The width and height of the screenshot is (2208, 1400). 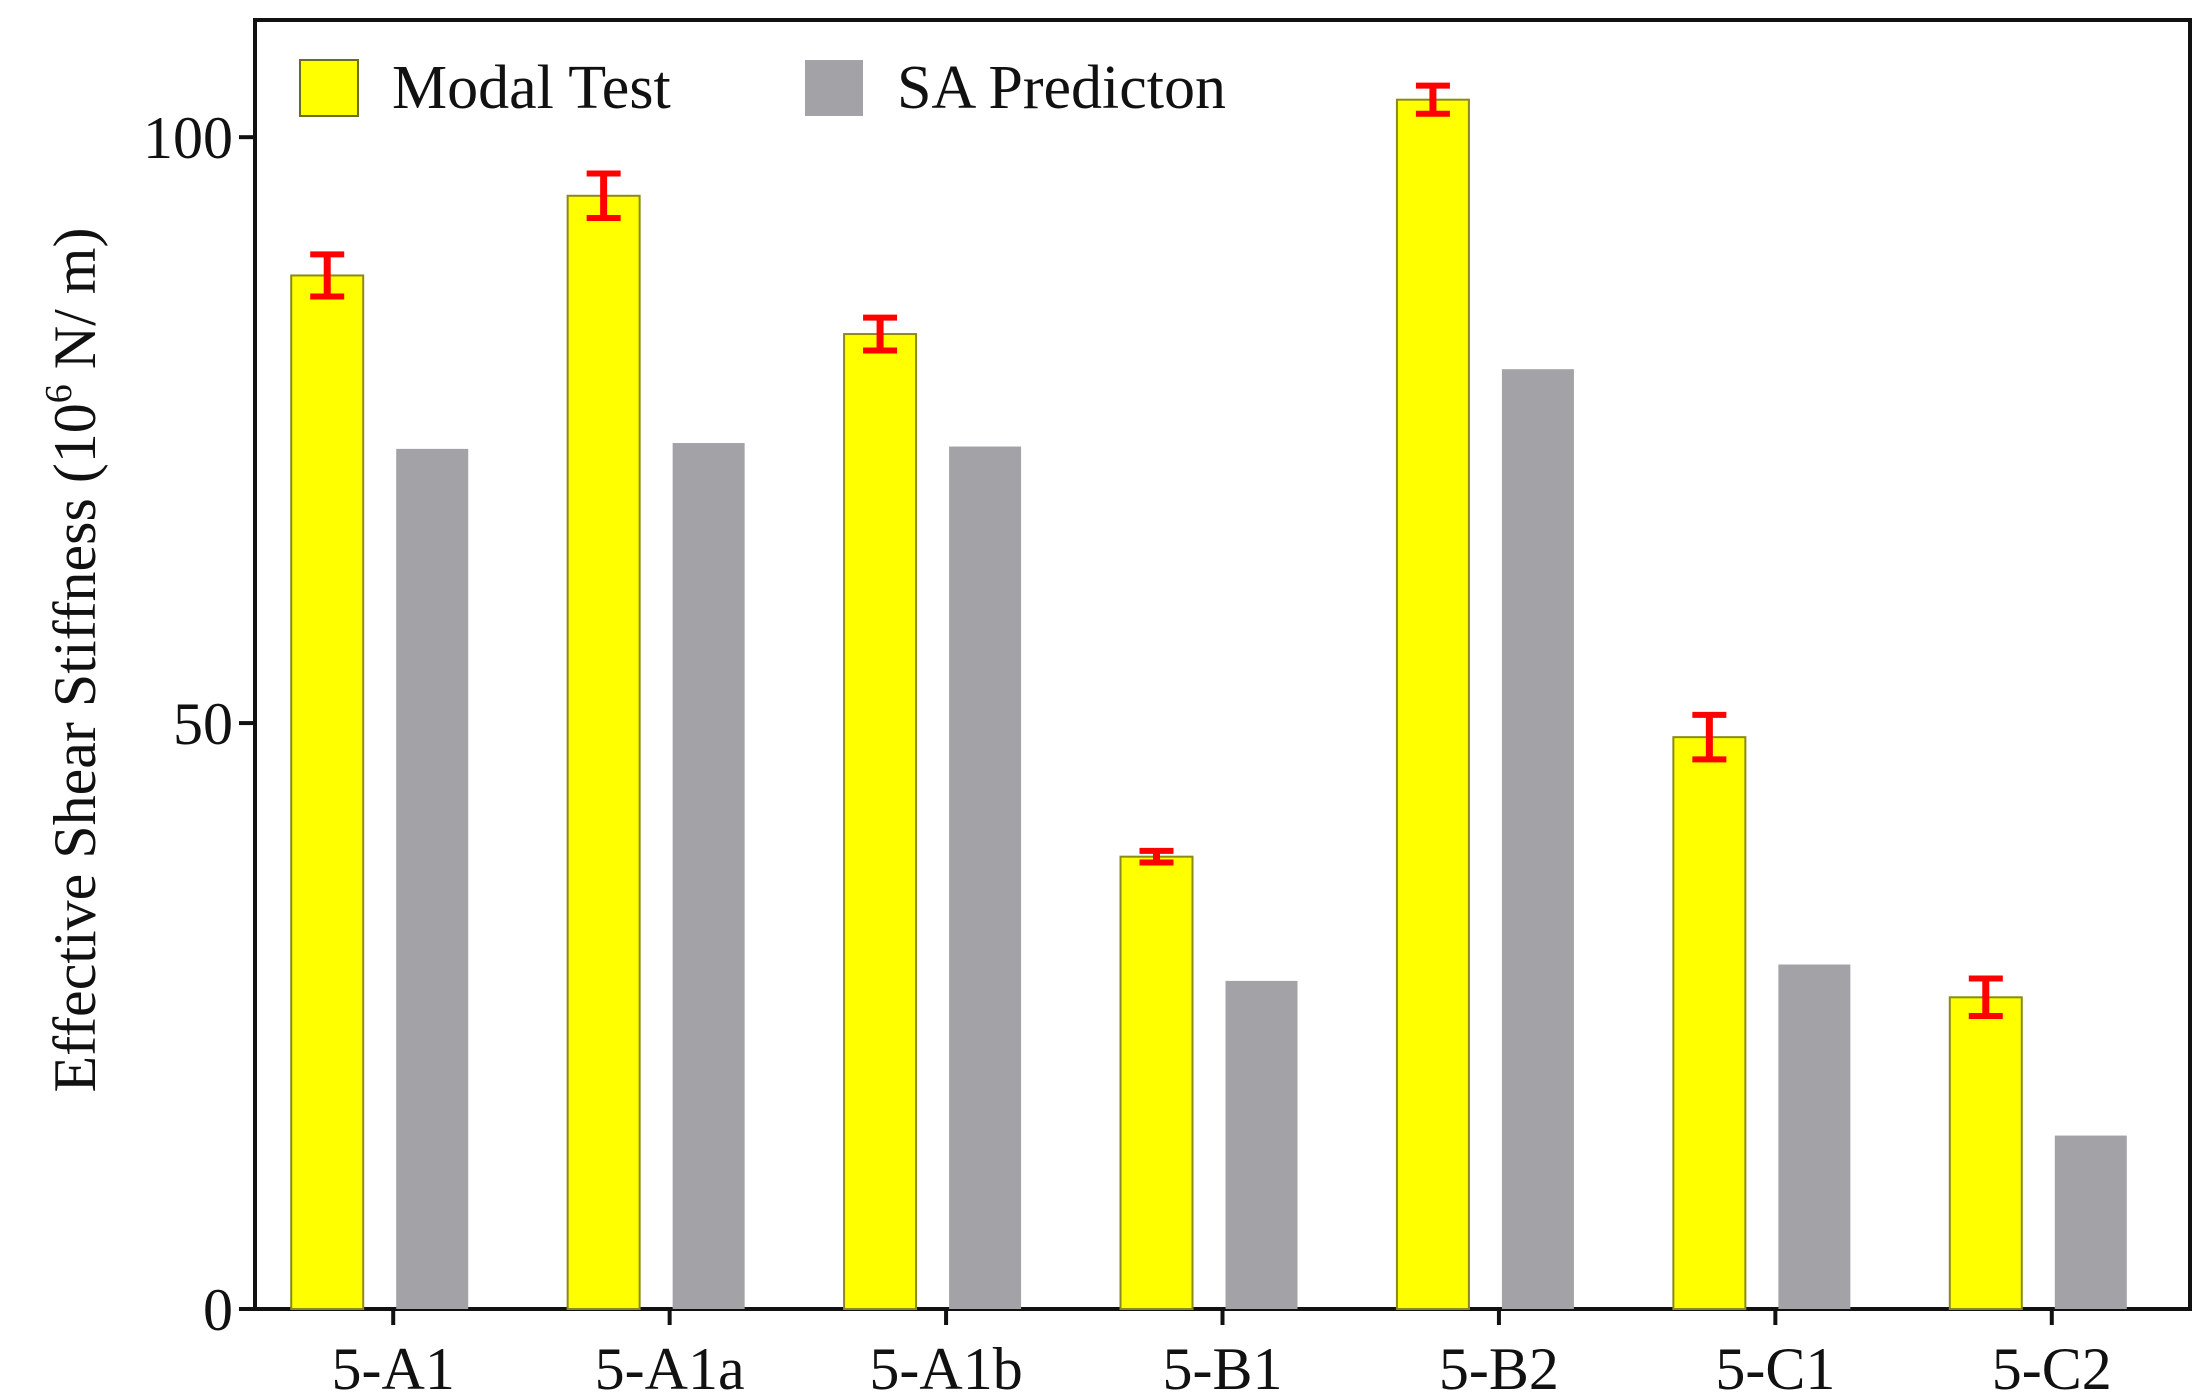 I want to click on bar-sa-predicton-5-a1, so click(x=432, y=878).